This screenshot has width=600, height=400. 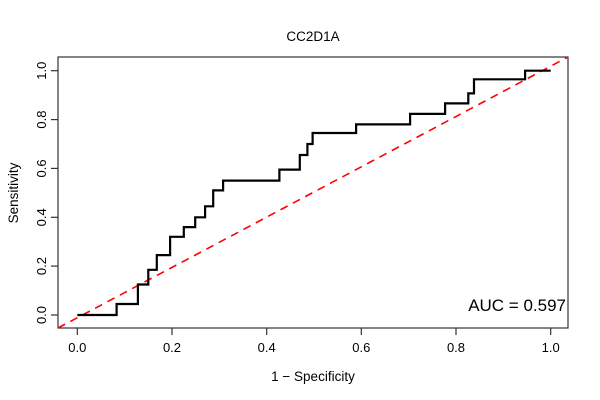 What do you see at coordinates (313, 376) in the screenshot?
I see `x-axis-label: 1 − Specificity` at bounding box center [313, 376].